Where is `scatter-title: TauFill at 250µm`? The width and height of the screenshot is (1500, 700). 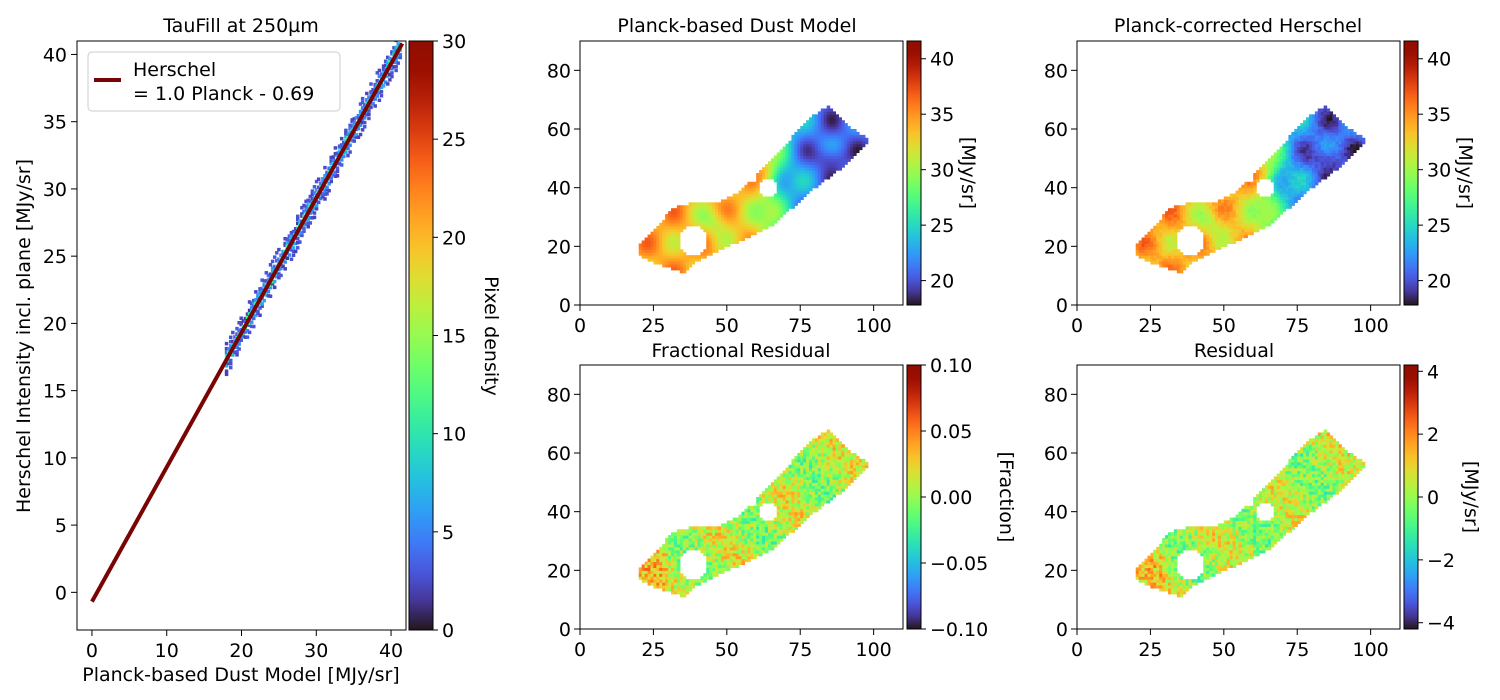 scatter-title: TauFill at 250µm is located at coordinates (240, 26).